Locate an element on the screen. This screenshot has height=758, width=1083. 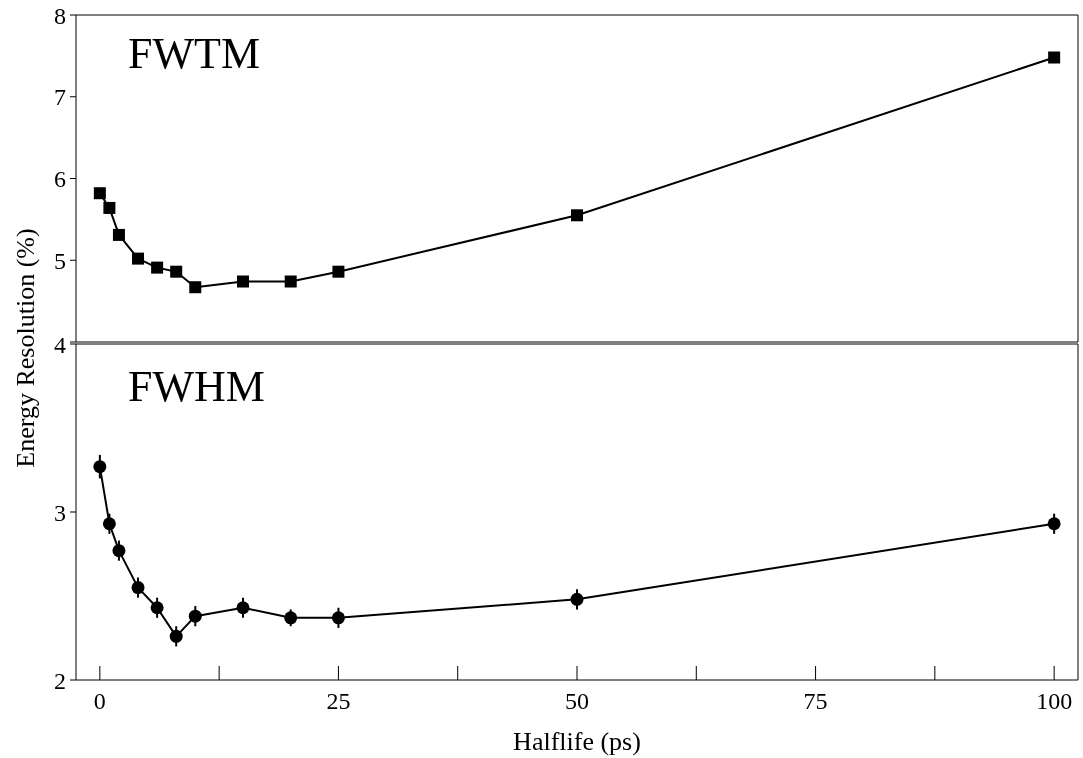
annotation: FWTM is located at coordinates (194, 53).